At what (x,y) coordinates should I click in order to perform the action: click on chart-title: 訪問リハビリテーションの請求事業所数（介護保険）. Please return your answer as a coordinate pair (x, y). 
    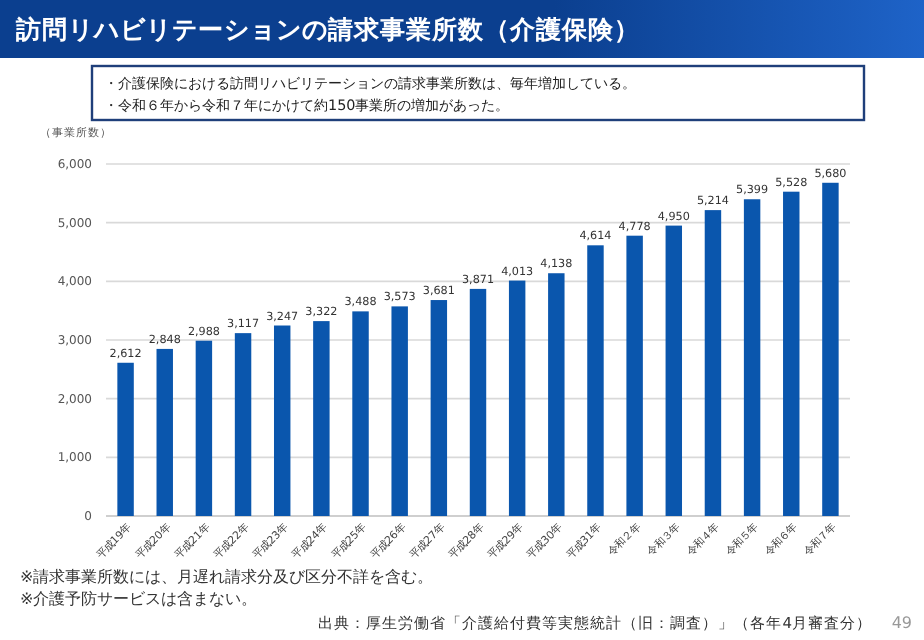
    Looking at the image, I should click on (327, 29).